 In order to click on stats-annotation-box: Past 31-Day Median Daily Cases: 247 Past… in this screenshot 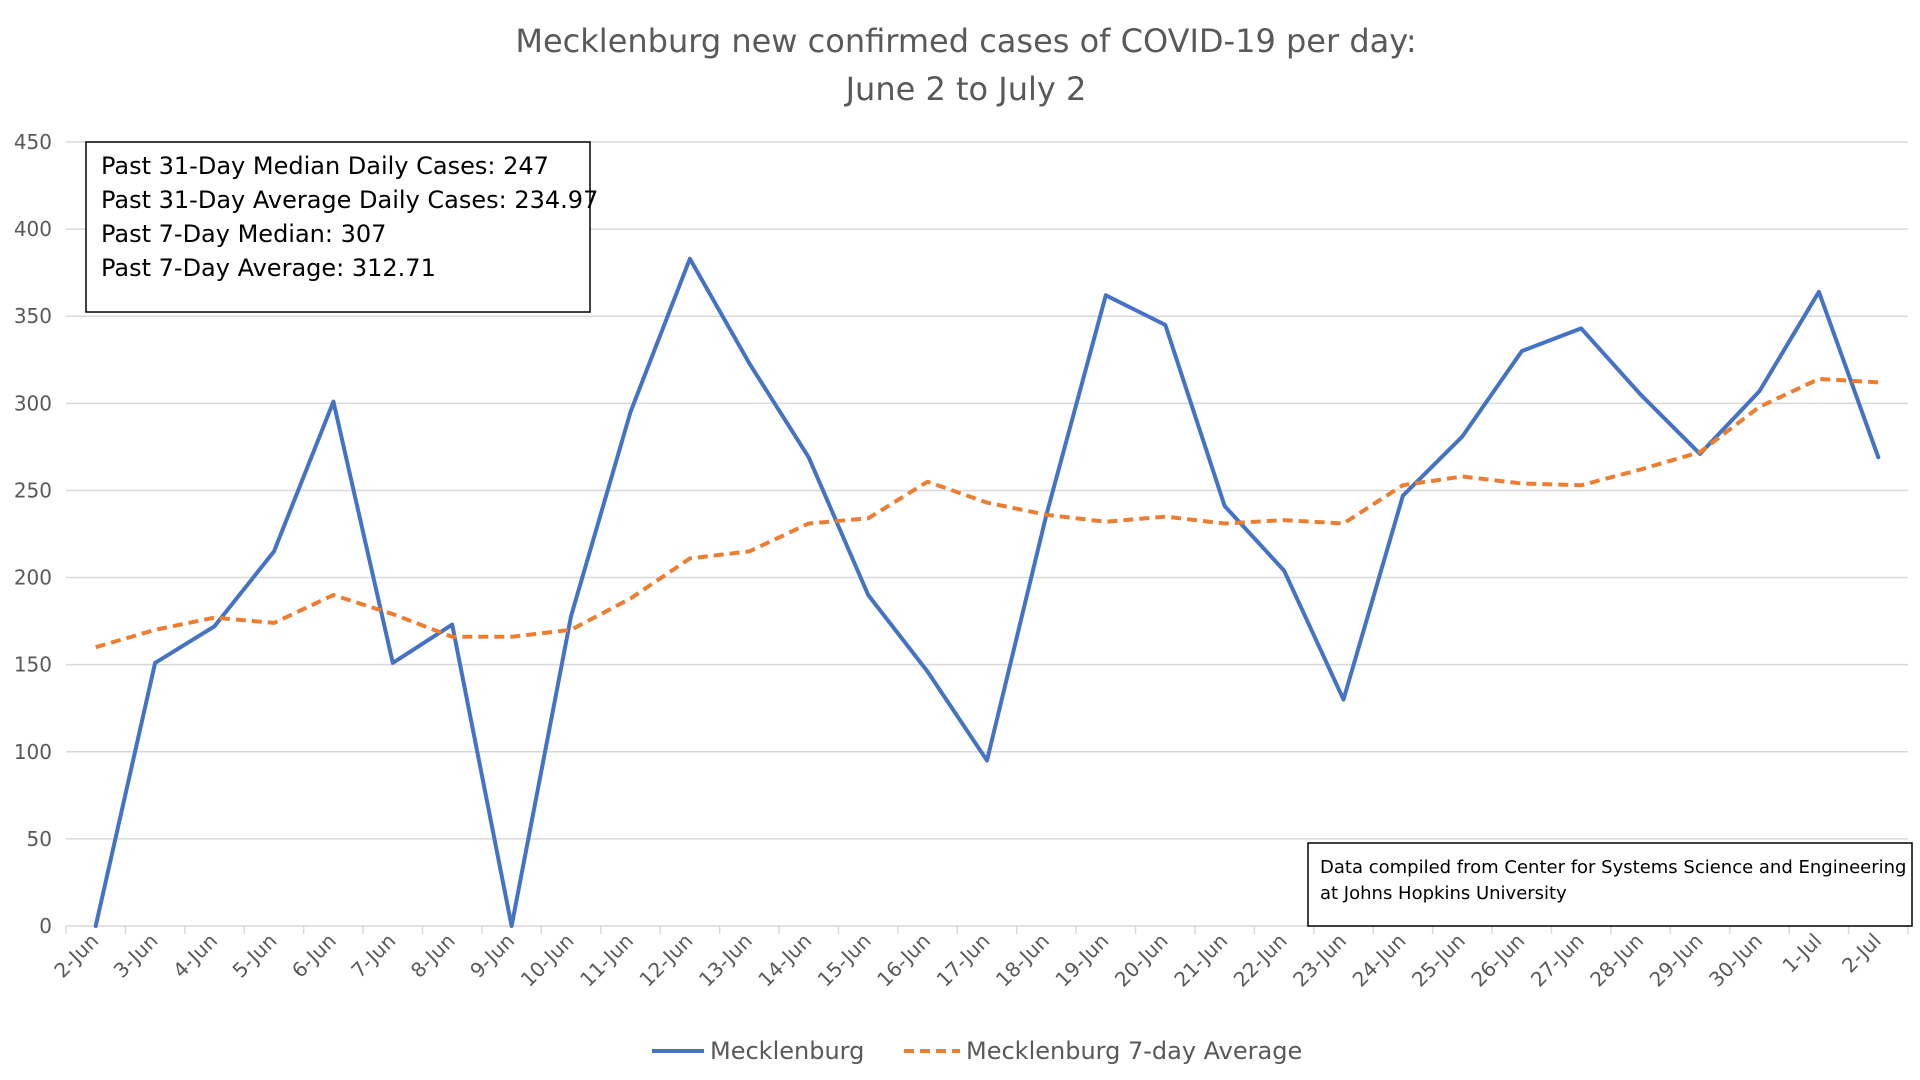, I will do `click(341, 227)`.